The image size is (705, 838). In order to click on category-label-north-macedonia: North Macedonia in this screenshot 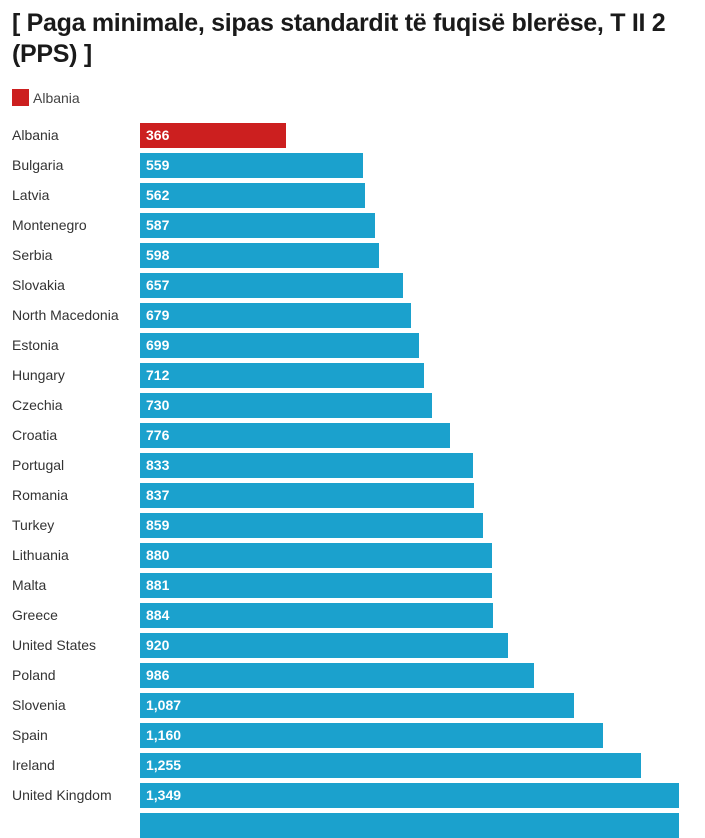, I will do `click(65, 315)`.